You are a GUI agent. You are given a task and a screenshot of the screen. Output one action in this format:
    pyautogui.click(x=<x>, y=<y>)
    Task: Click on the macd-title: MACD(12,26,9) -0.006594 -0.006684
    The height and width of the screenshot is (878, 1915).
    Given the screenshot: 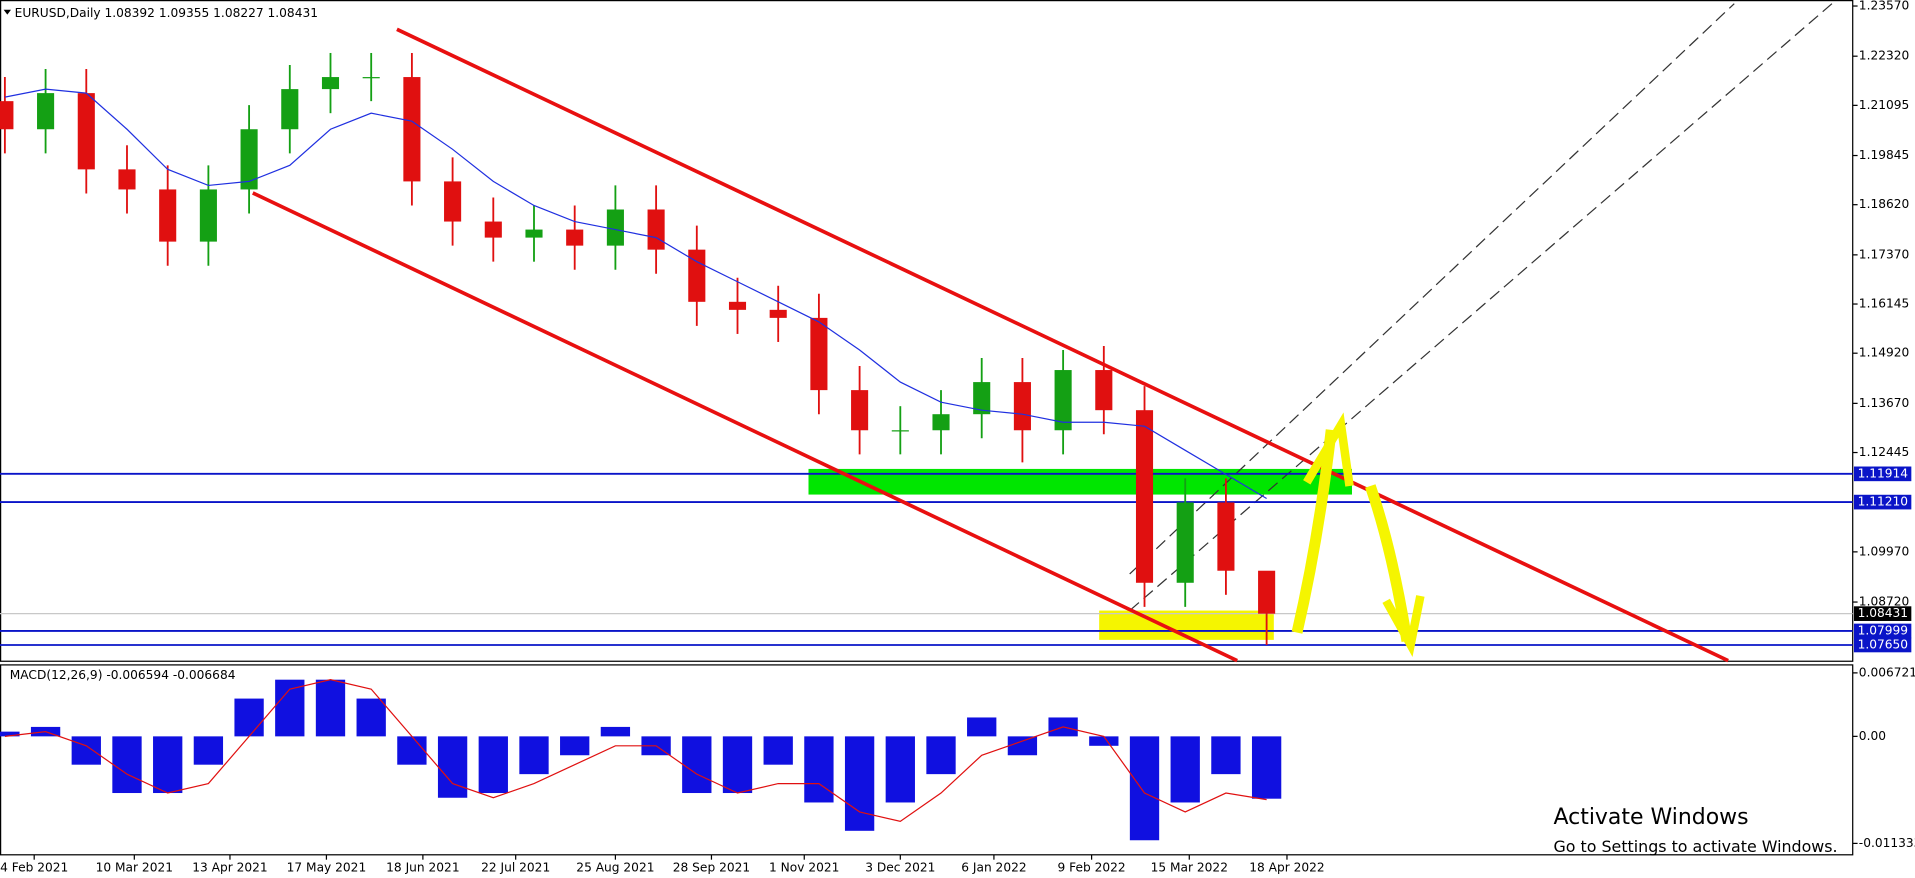 What is the action you would take?
    pyautogui.click(x=123, y=675)
    